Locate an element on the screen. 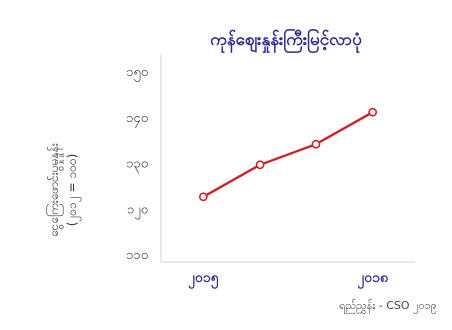 The height and width of the screenshot is (330, 452). plot-area is located at coordinates (288, 154).